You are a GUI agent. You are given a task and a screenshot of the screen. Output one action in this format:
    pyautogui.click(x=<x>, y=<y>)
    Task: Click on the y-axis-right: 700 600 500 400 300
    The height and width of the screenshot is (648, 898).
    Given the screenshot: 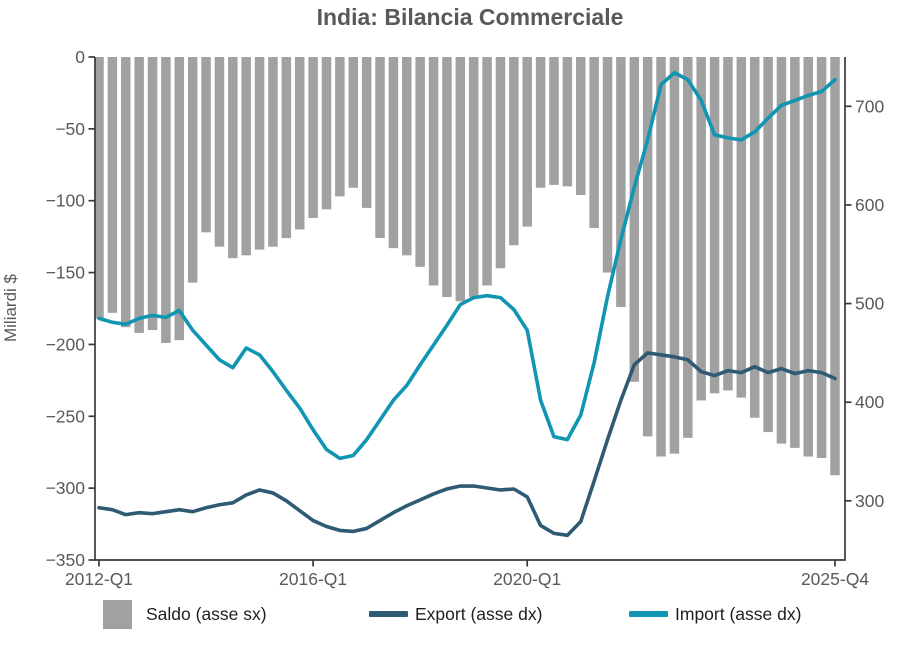 What is the action you would take?
    pyautogui.click(x=864, y=303)
    